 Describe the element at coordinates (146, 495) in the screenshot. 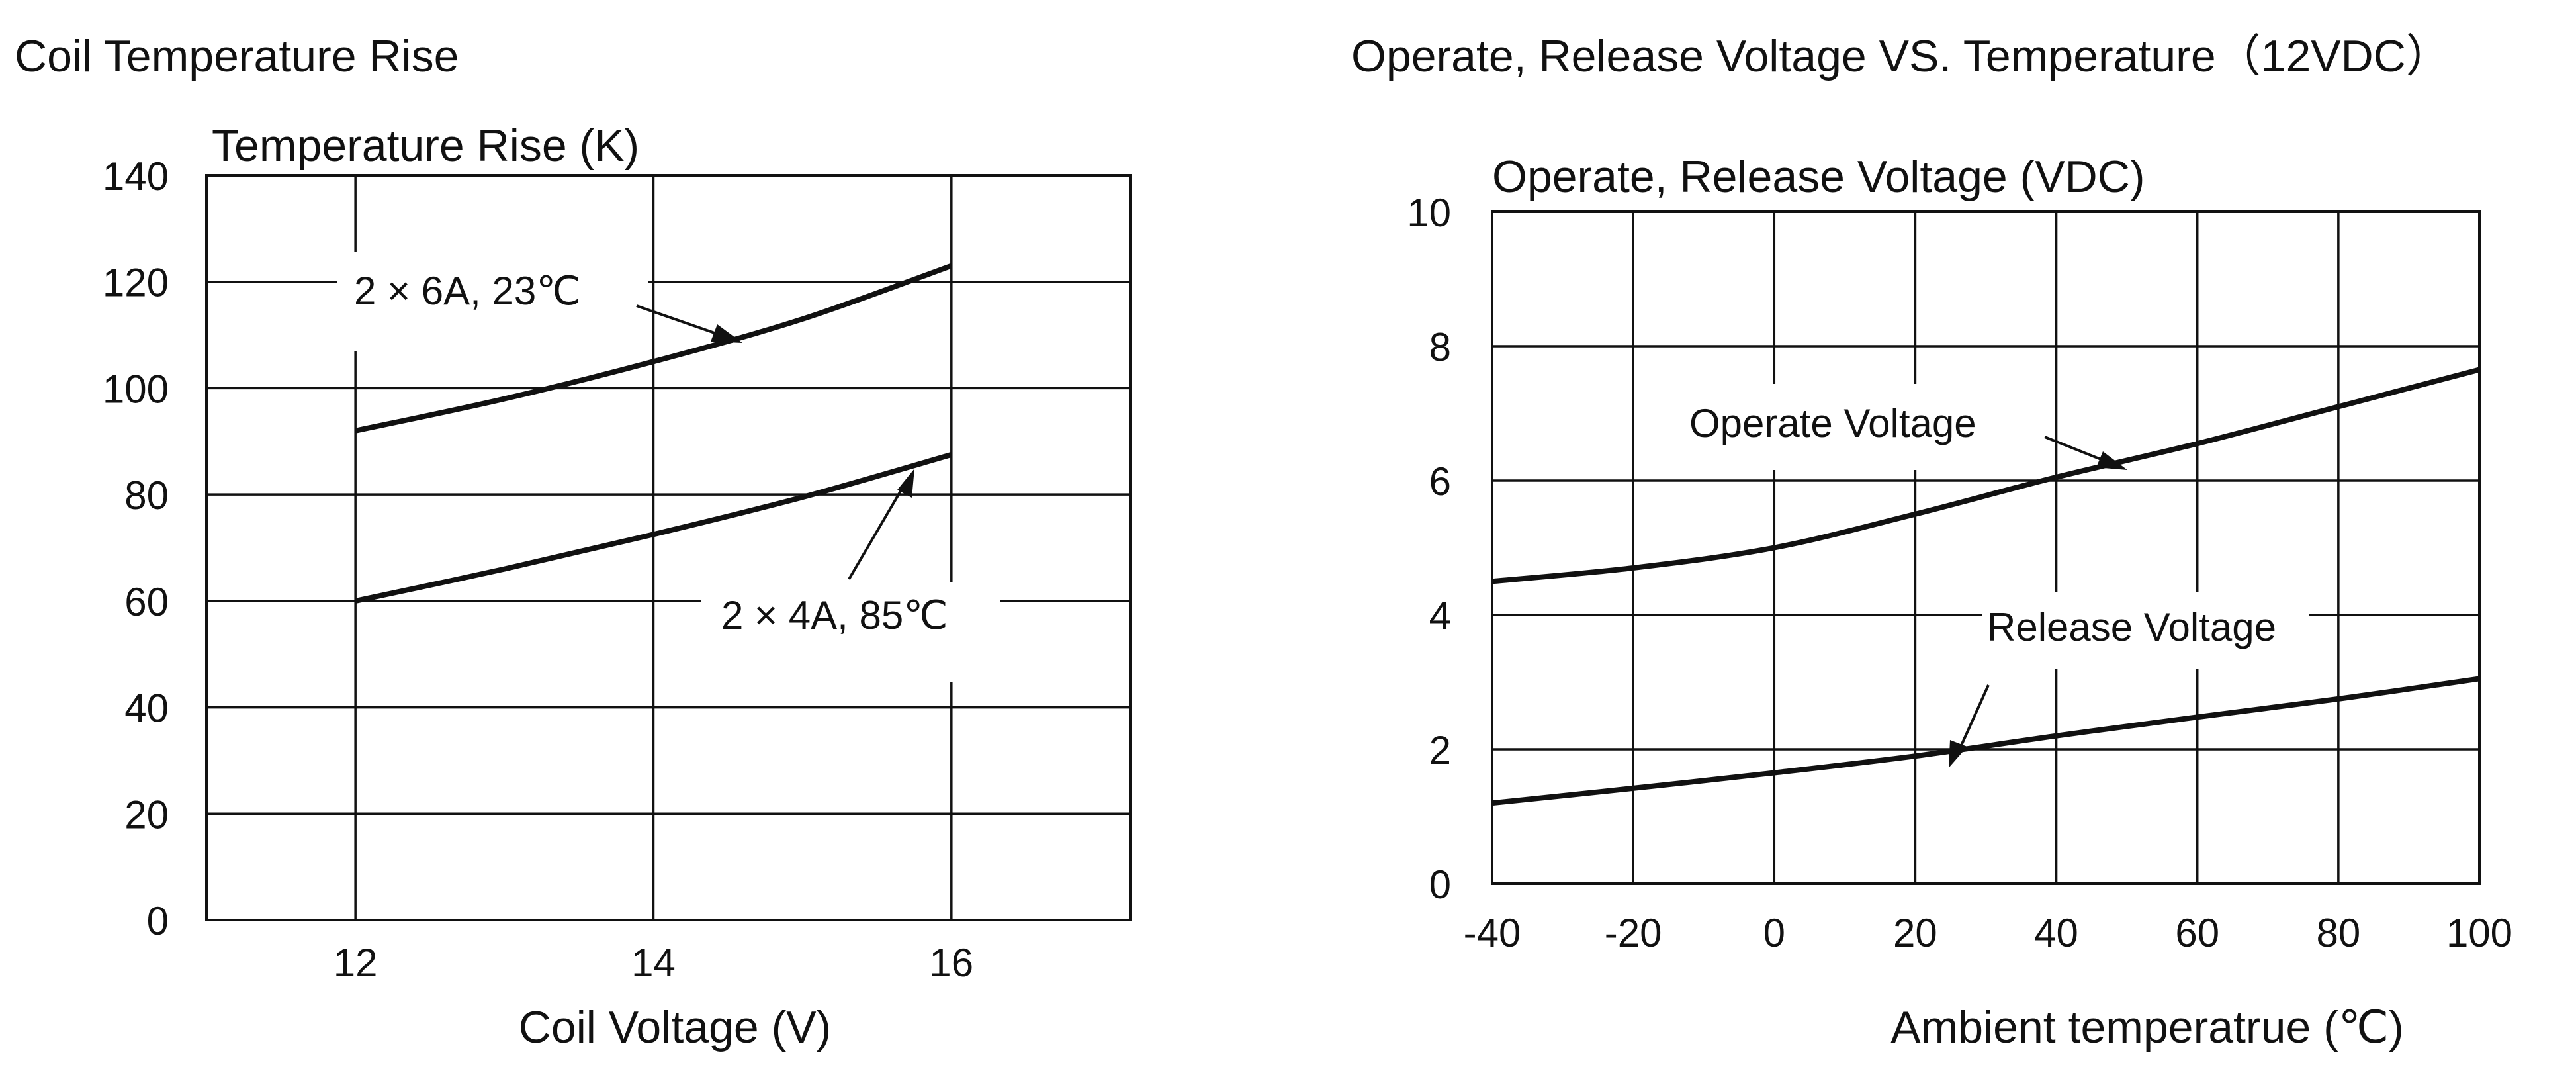

I see `chart1-y-tick-label: 80` at that location.